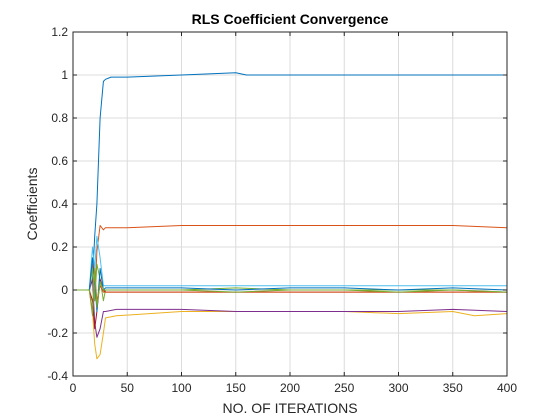  I want to click on y-tick-label: 0, so click(64, 290).